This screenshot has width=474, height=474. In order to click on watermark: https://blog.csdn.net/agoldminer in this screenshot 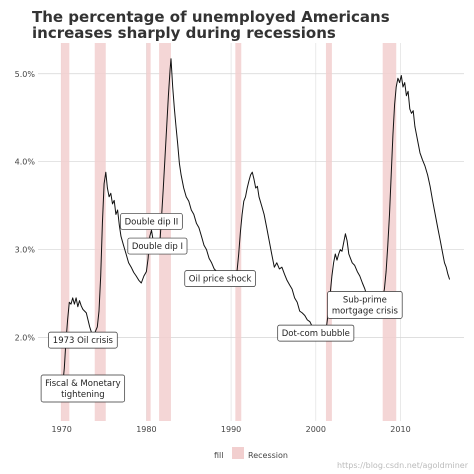, I will do `click(403, 465)`.